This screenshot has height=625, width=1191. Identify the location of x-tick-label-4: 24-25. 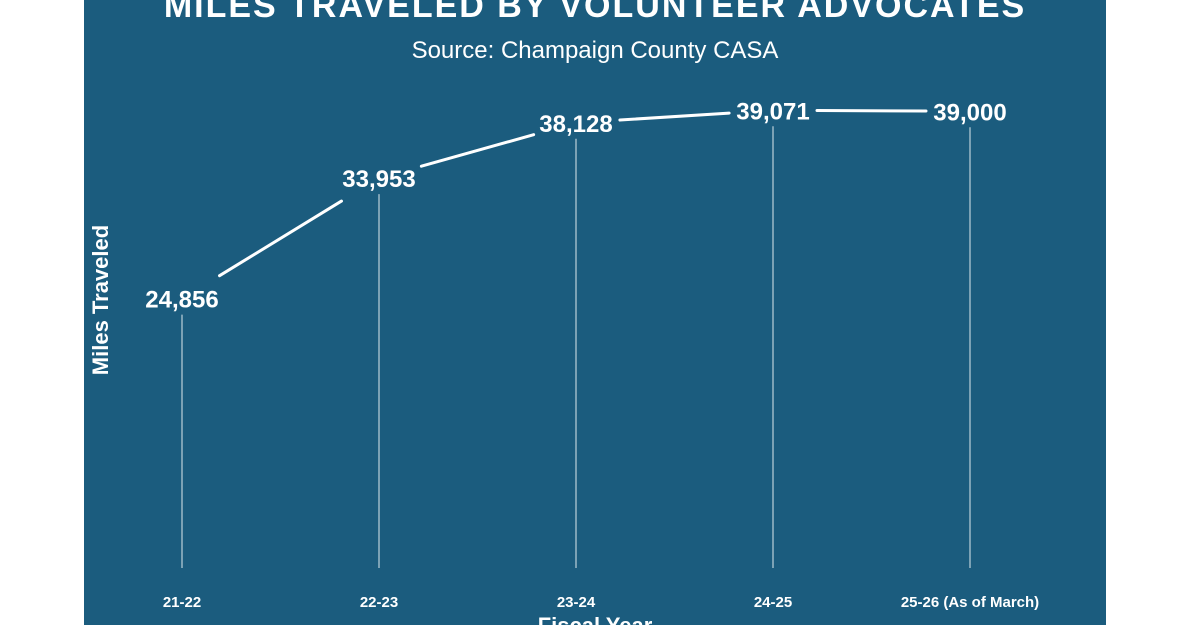
(773, 602).